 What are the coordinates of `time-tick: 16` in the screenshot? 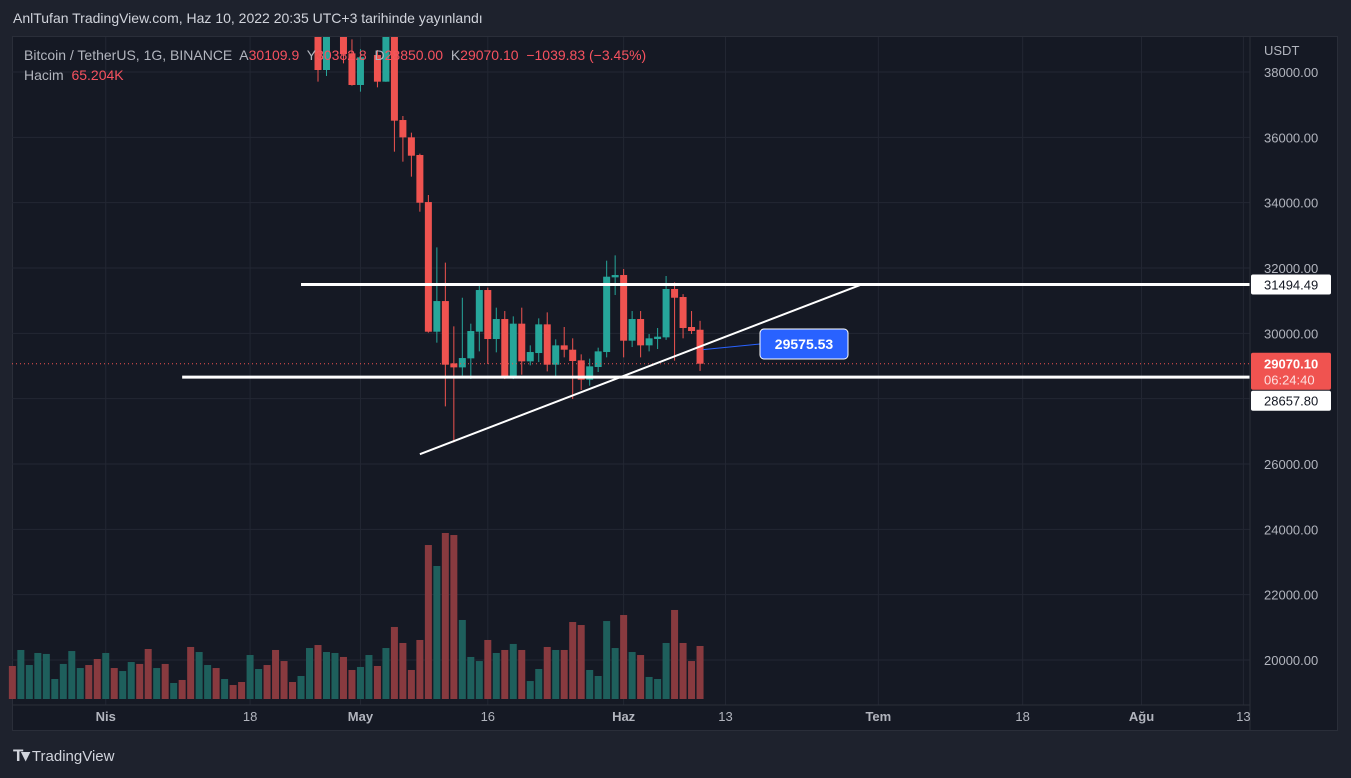 It's located at (488, 716).